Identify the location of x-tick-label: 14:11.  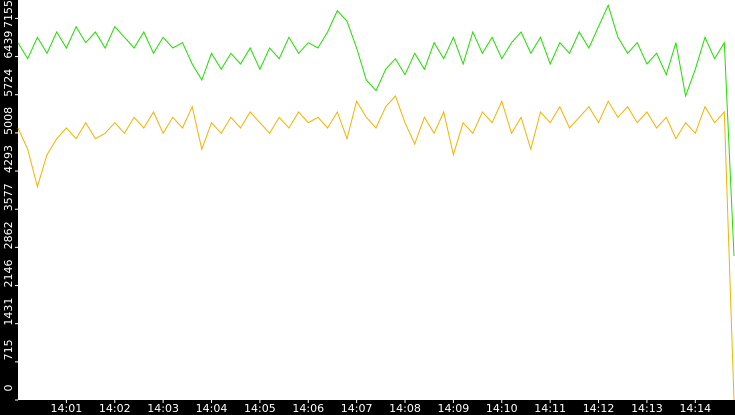
(550, 408).